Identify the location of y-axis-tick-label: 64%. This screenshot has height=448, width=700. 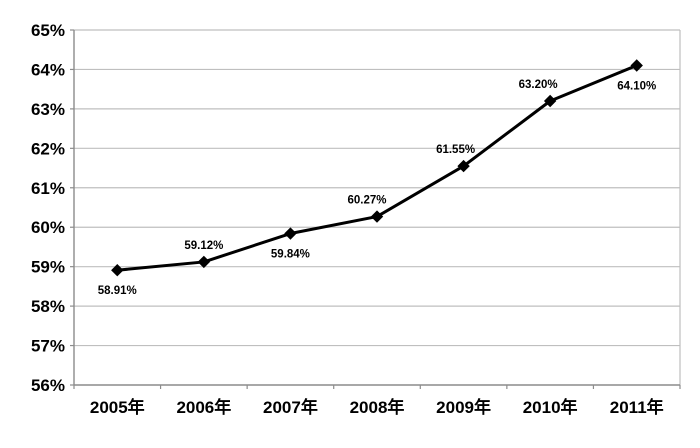
(48, 69).